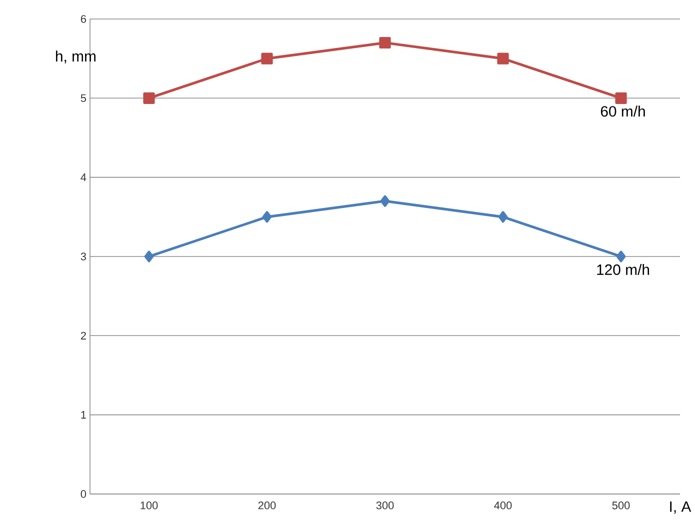 The width and height of the screenshot is (695, 520). I want to click on y-tick-label: 5, so click(83, 98).